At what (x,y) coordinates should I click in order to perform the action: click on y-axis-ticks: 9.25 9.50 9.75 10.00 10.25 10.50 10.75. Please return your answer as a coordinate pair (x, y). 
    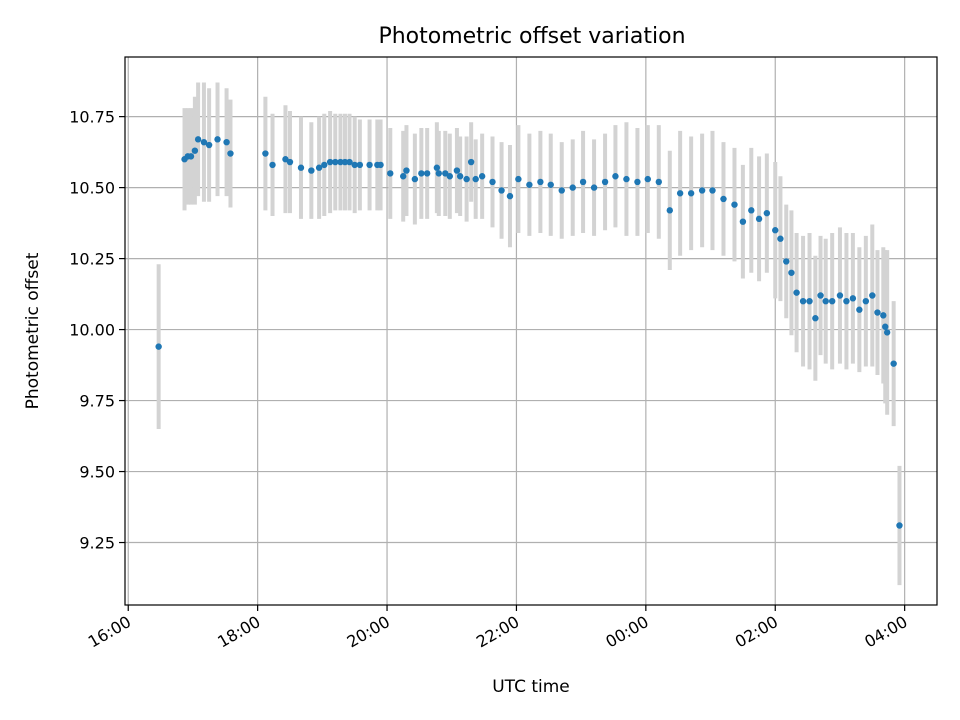
    Looking at the image, I should click on (97, 330).